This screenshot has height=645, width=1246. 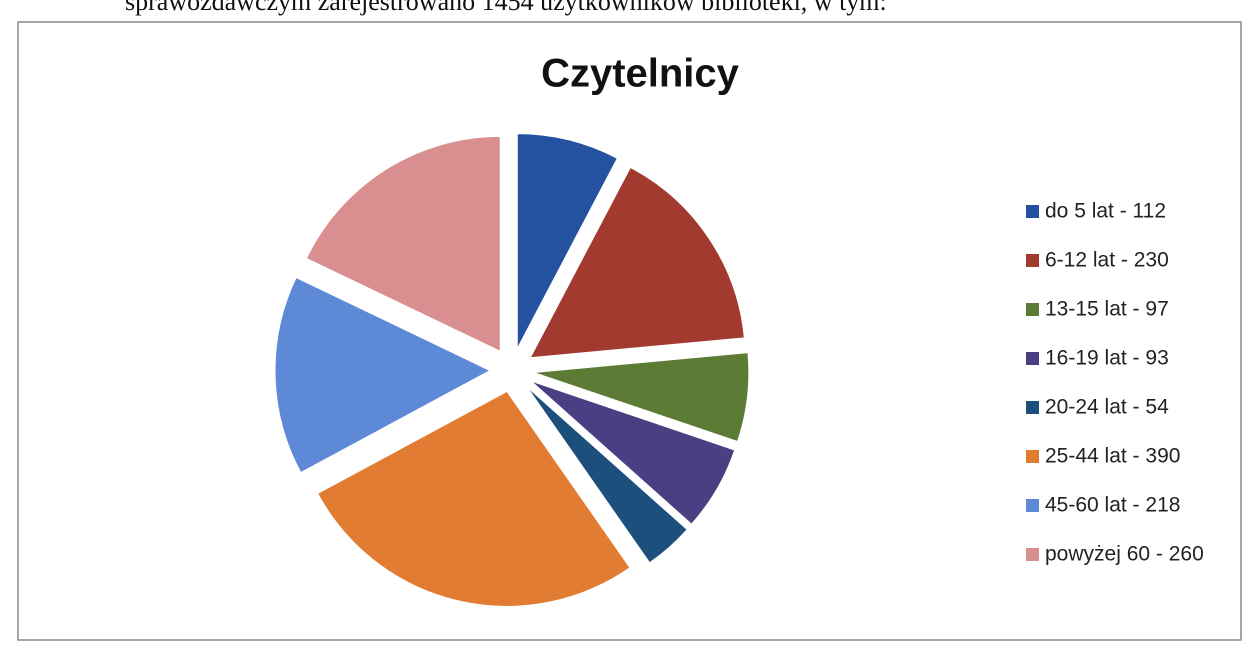 What do you see at coordinates (1107, 260) in the screenshot?
I see `legend-label: 6-12 lat - 230` at bounding box center [1107, 260].